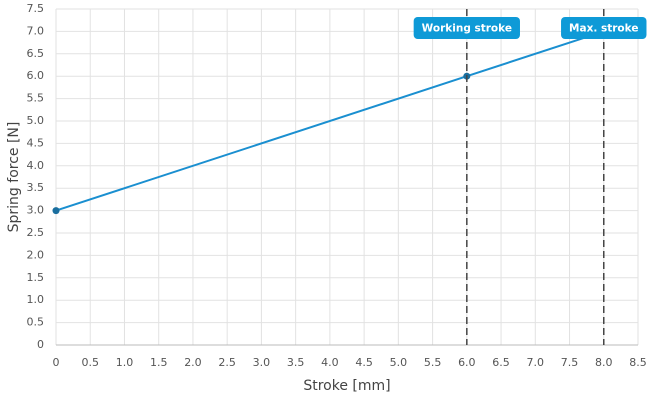 The height and width of the screenshot is (400, 650). I want to click on annotation-label: Max. stroke, so click(603, 29).